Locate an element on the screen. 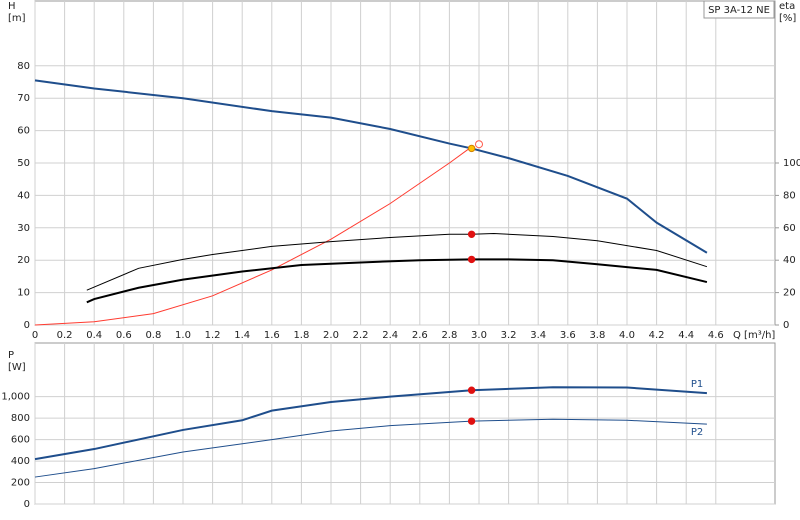 The width and height of the screenshot is (800, 520). x-tick-label: 0.8 is located at coordinates (153, 335).